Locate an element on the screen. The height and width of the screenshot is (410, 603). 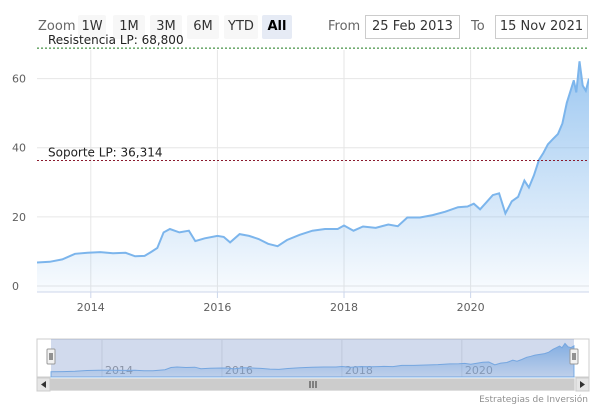
zoom-all-button: All is located at coordinates (277, 27).